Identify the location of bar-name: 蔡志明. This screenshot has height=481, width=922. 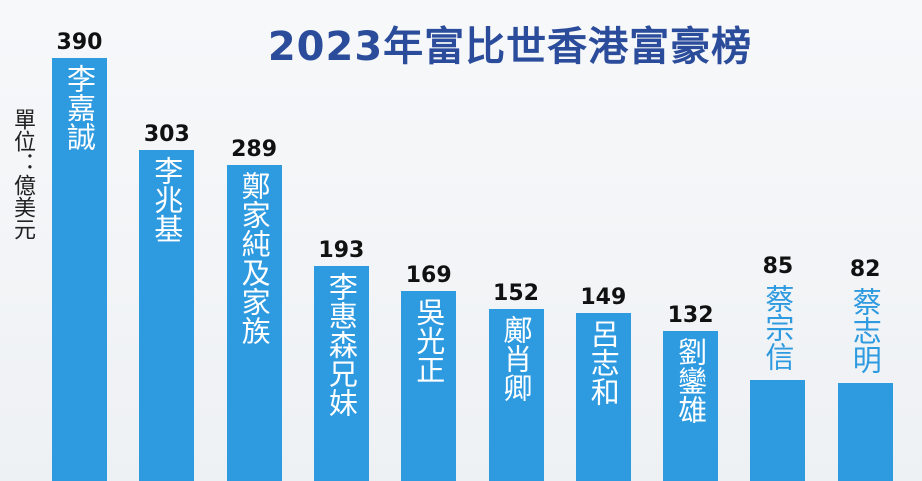
(865, 331).